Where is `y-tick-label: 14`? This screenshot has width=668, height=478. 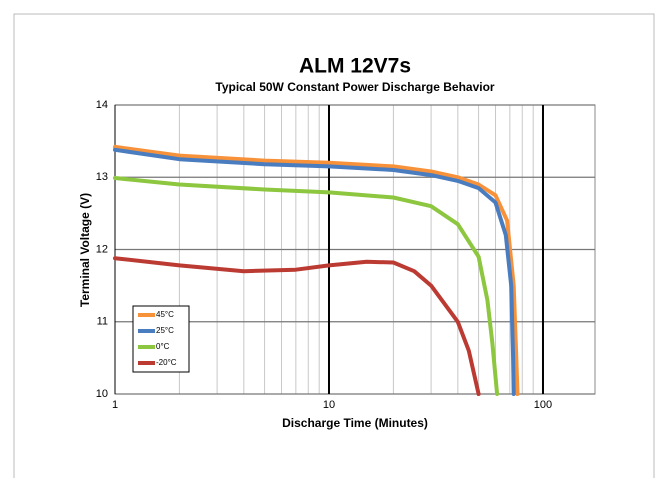 y-tick-label: 14 is located at coordinates (102, 105).